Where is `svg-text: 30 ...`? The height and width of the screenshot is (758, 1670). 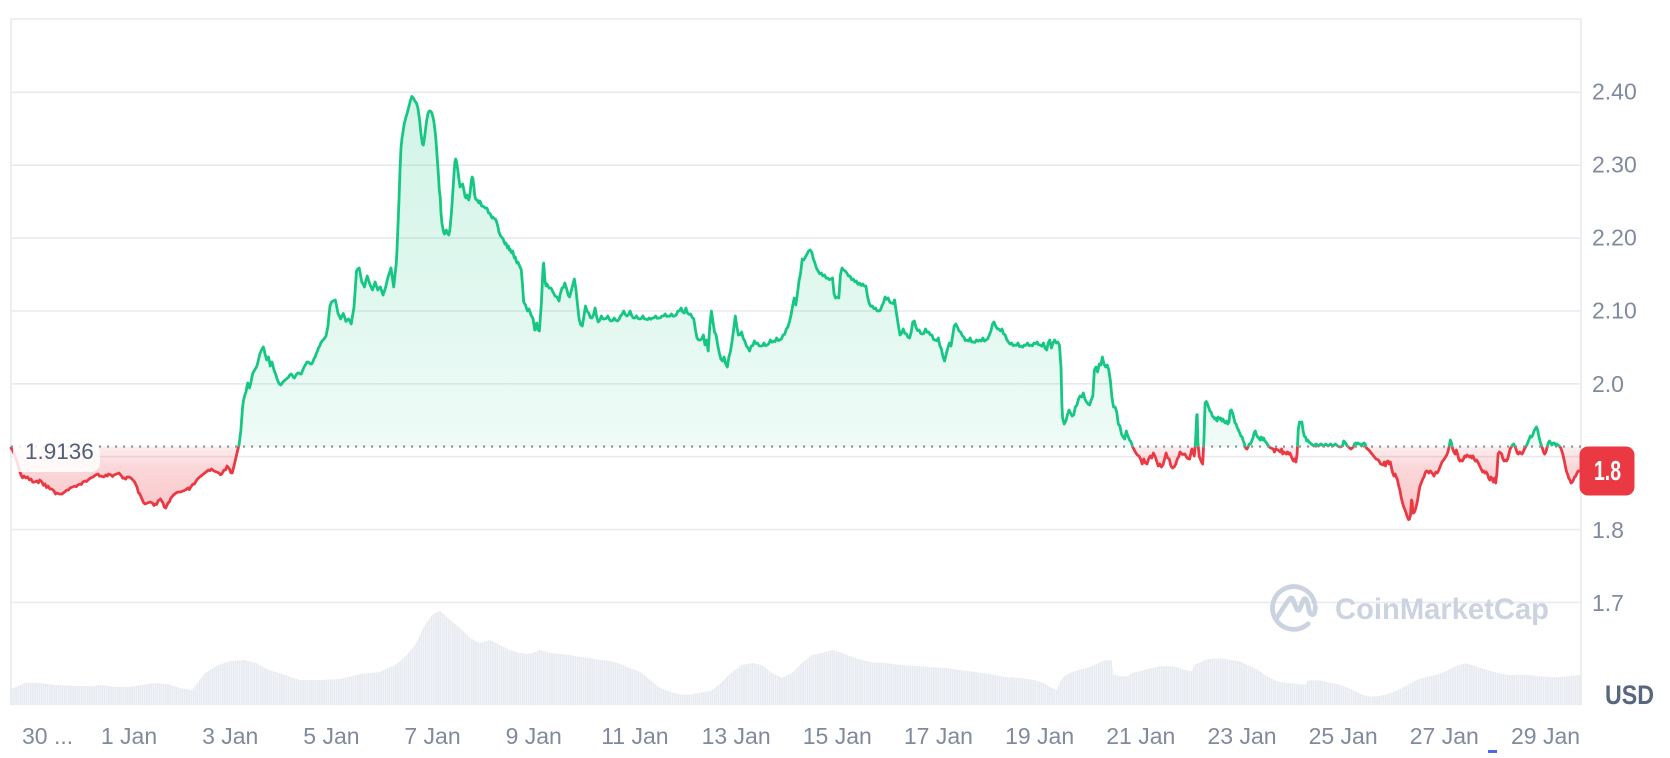 svg-text: 30 ... is located at coordinates (47, 736).